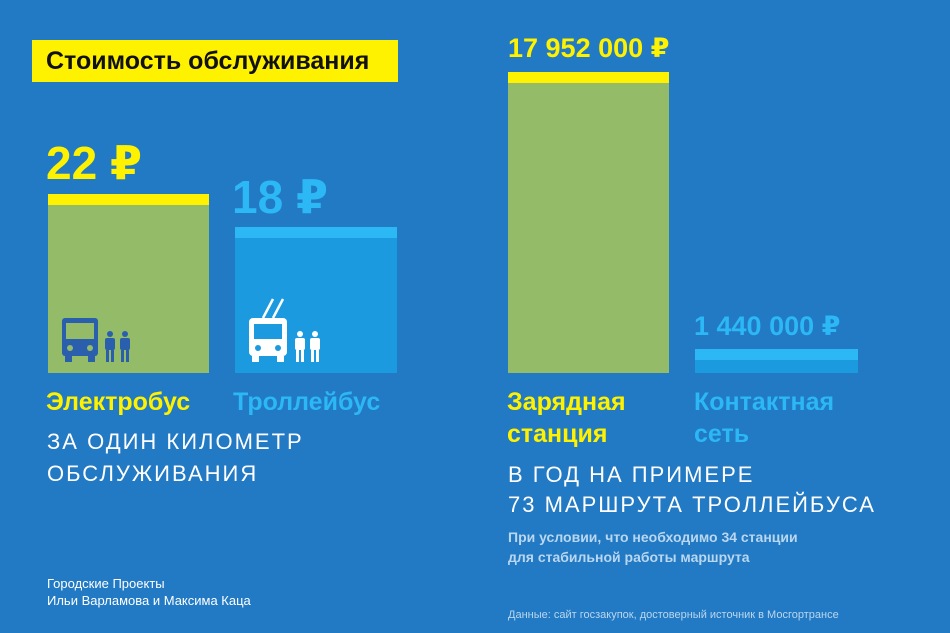 The image size is (950, 633). Describe the element at coordinates (653, 537) in the screenshot. I see `note-line-1: При условии, что необходимо 34 станции` at that location.